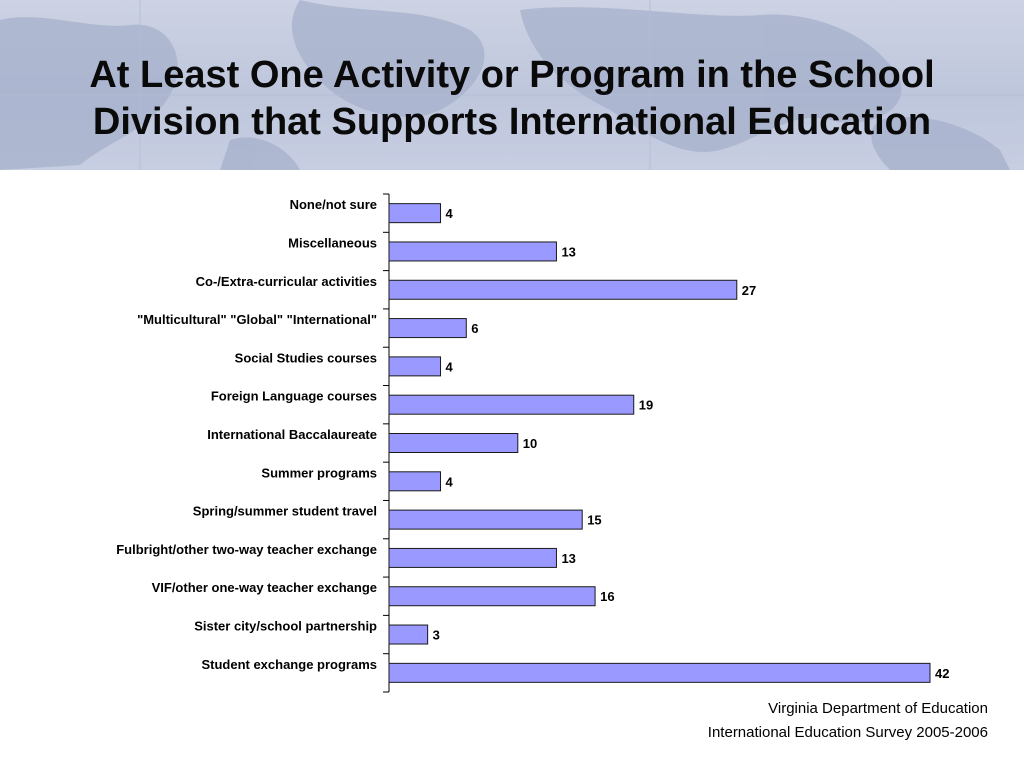 Image resolution: width=1024 pixels, height=768 pixels. Describe the element at coordinates (749, 290) in the screenshot. I see `data-label: 27` at that location.